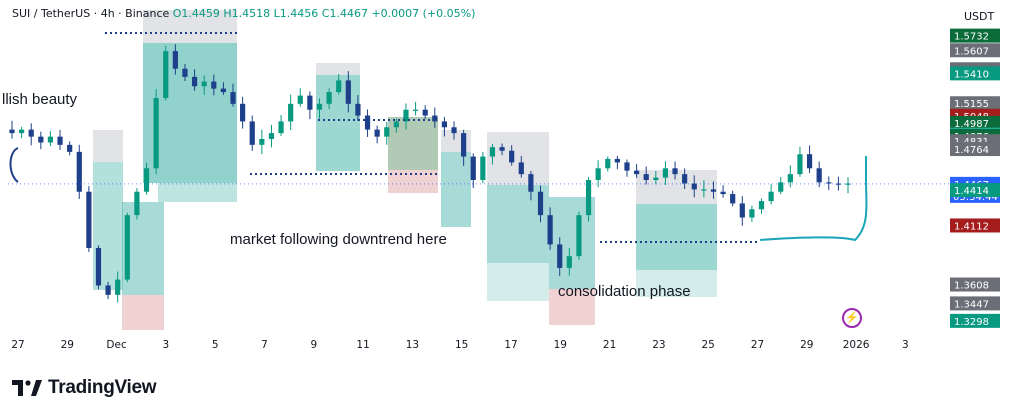 This screenshot has height=415, width=1024. Describe the element at coordinates (971, 226) in the screenshot. I see `price-label-text: 1.4112` at that location.